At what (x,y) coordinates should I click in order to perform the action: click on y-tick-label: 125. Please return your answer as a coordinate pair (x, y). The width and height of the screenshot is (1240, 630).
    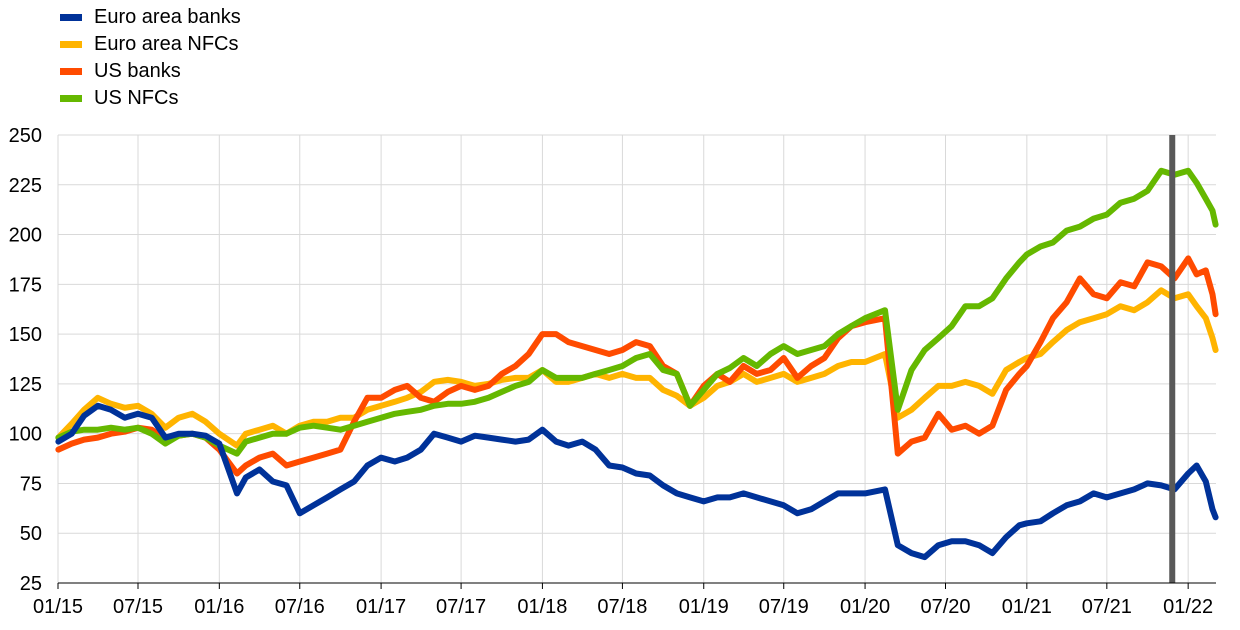
    Looking at the image, I should click on (25, 385).